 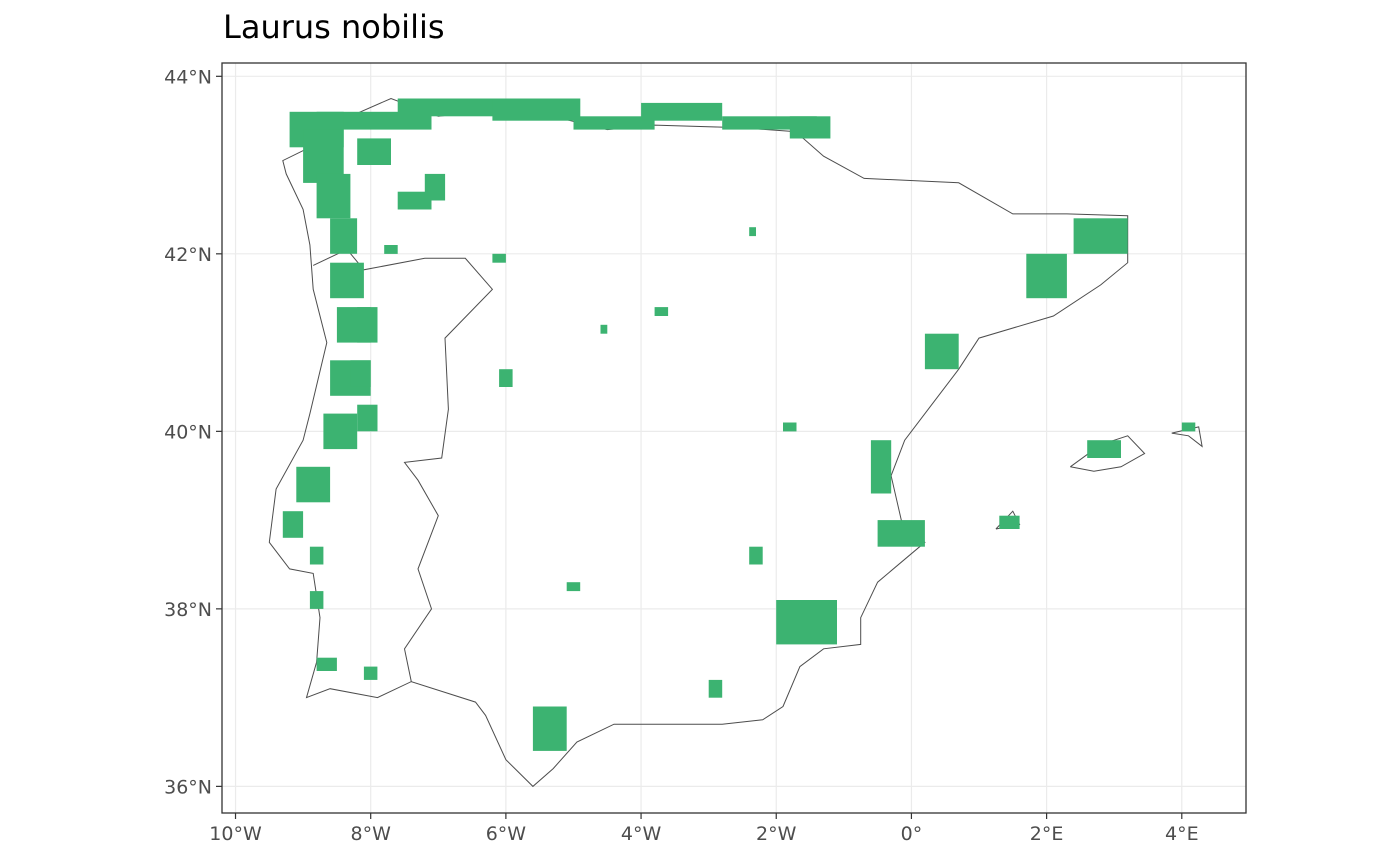 What do you see at coordinates (188, 255) in the screenshot?
I see `y-tick-label: 42°N` at bounding box center [188, 255].